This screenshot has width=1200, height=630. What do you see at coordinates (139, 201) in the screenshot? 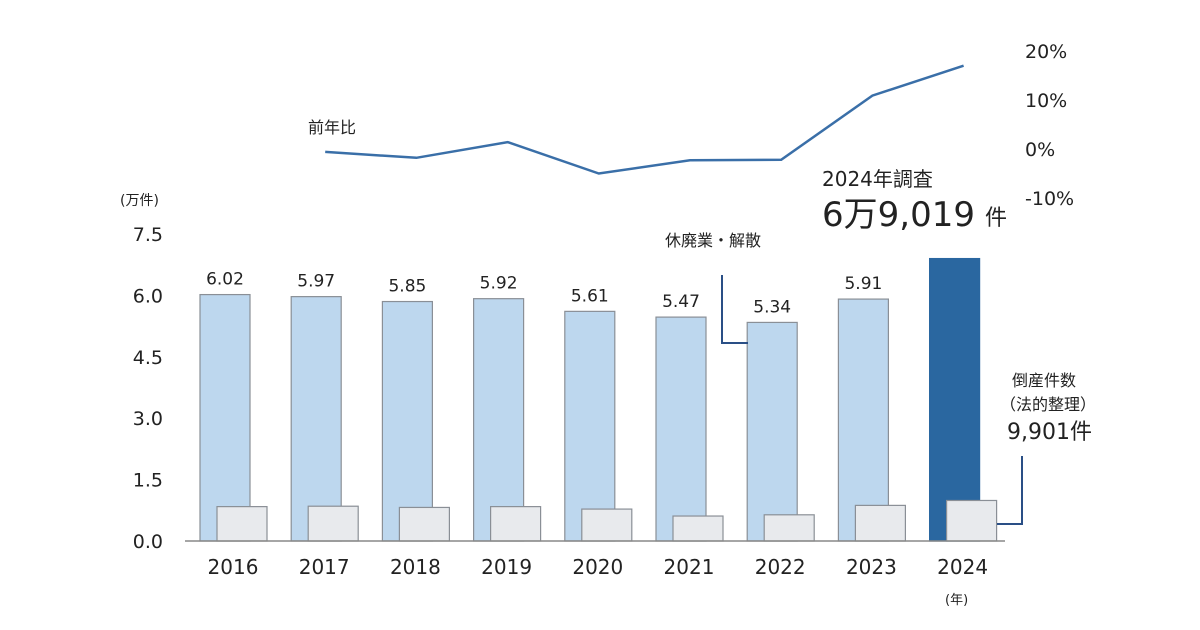
I see `y-unit-label: (万件)` at bounding box center [139, 201].